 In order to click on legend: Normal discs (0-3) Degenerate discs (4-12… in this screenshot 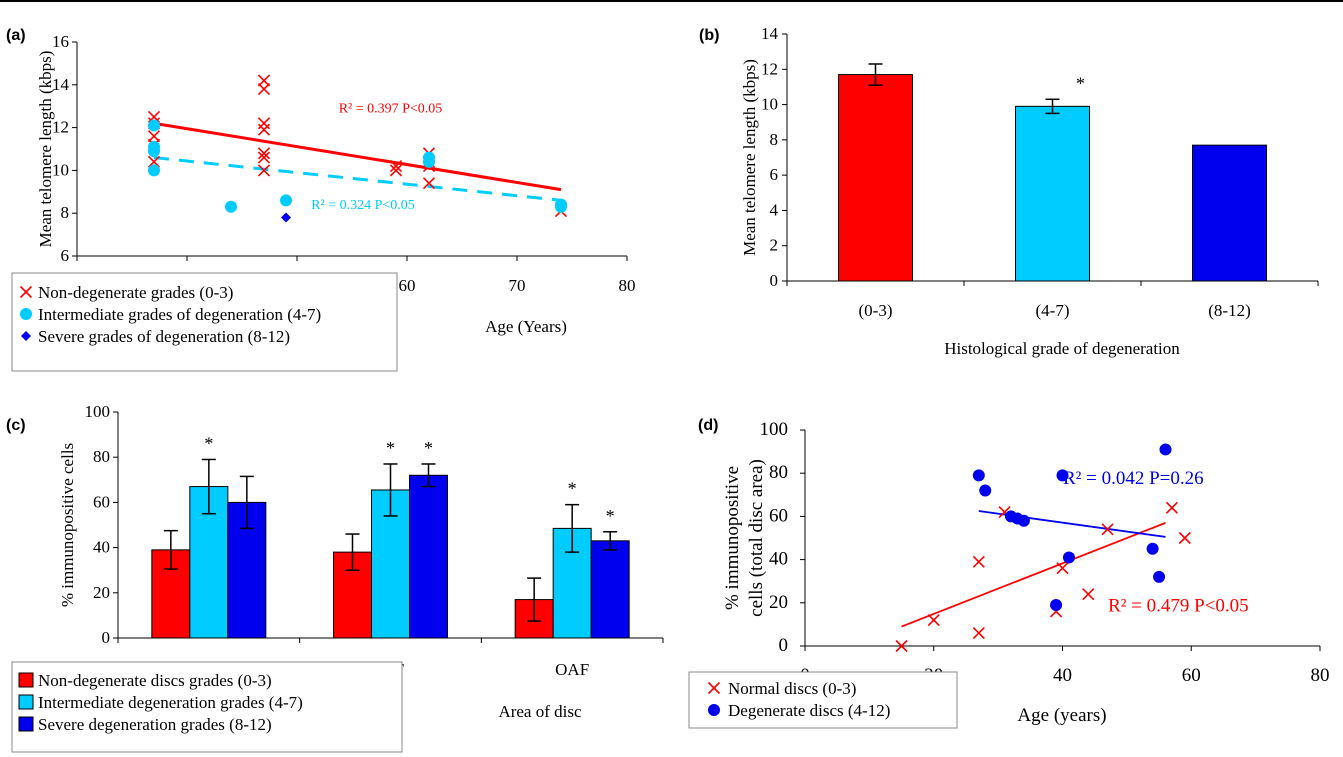, I will do `click(823, 700)`.